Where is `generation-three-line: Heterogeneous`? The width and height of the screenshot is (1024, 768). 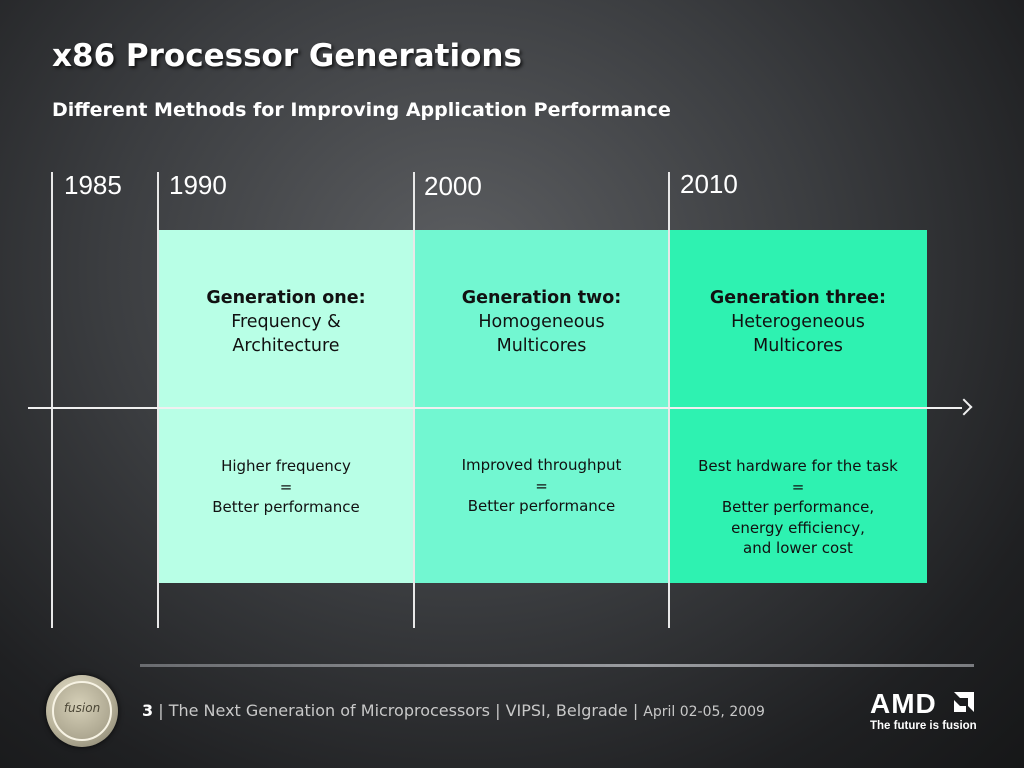 generation-three-line: Heterogeneous is located at coordinates (798, 322).